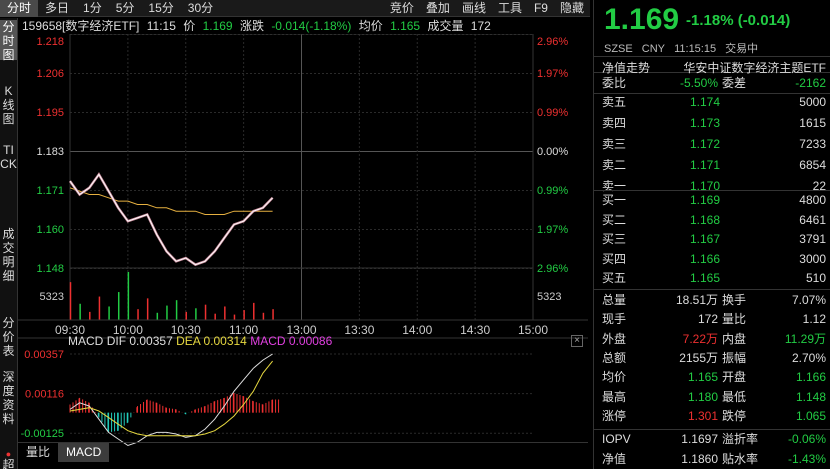 The image size is (830, 469). I want to click on stat-row: 现手 172 量比 1.12, so click(712, 319).